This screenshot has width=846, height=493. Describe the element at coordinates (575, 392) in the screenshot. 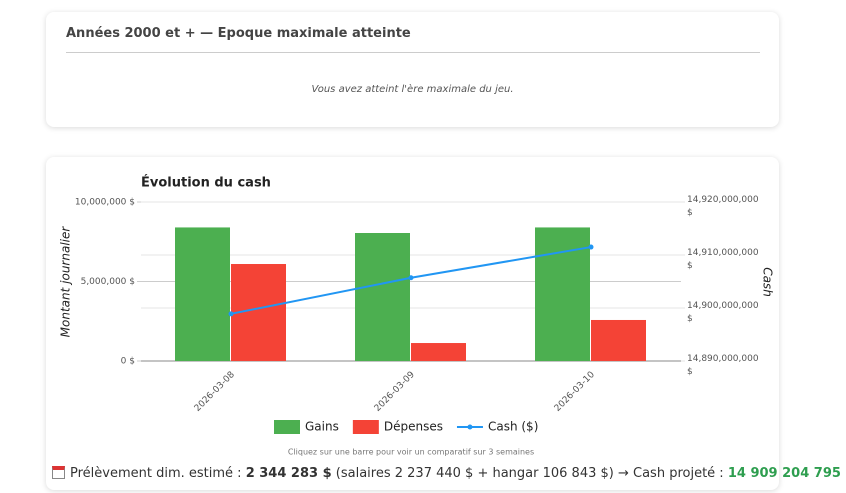

I see `x-tick-label: 2026-03-10` at that location.